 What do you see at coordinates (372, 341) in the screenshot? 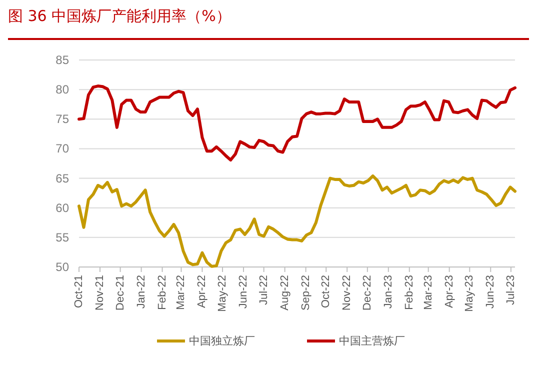
I see `legend-label: 中国主营炼厂` at bounding box center [372, 341].